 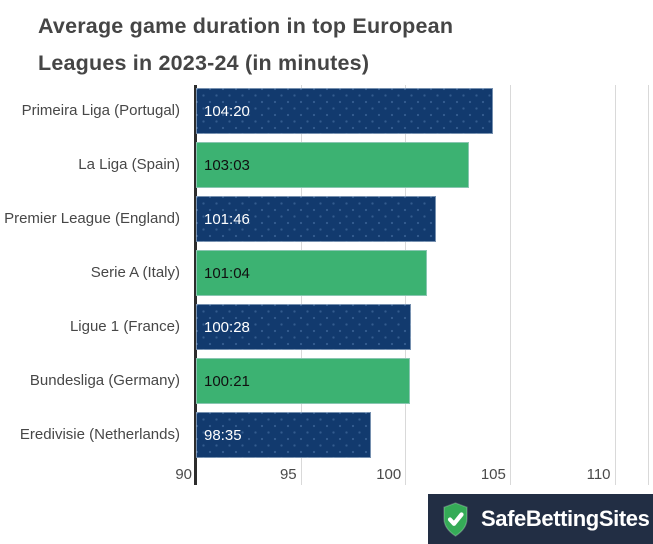 What do you see at coordinates (227, 381) in the screenshot?
I see `bar-value-label: 100:21` at bounding box center [227, 381].